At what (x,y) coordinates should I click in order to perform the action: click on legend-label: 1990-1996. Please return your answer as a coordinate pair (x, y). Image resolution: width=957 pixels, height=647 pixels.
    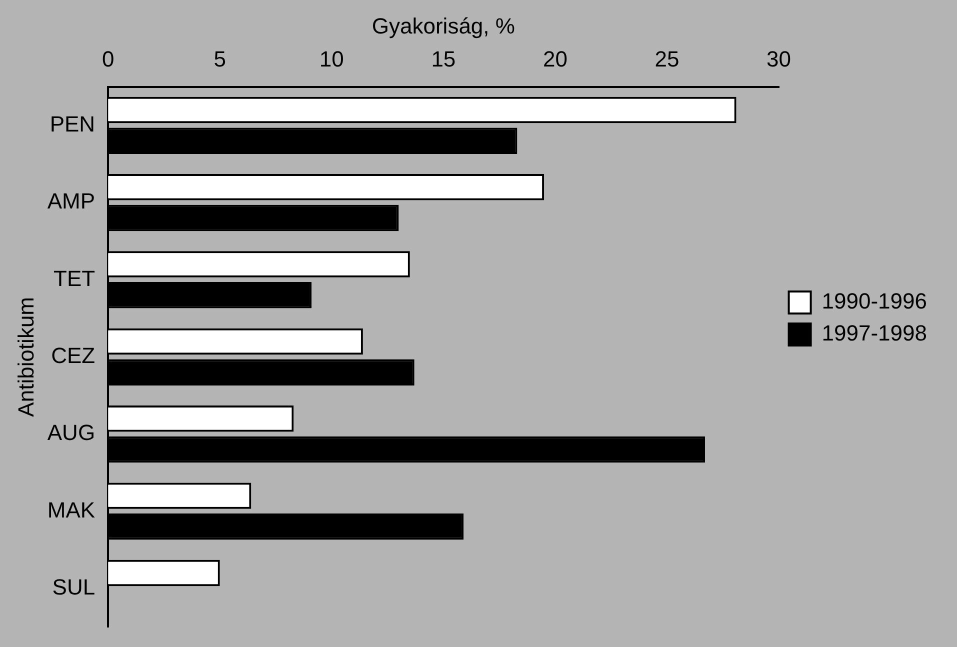
    Looking at the image, I should click on (875, 301).